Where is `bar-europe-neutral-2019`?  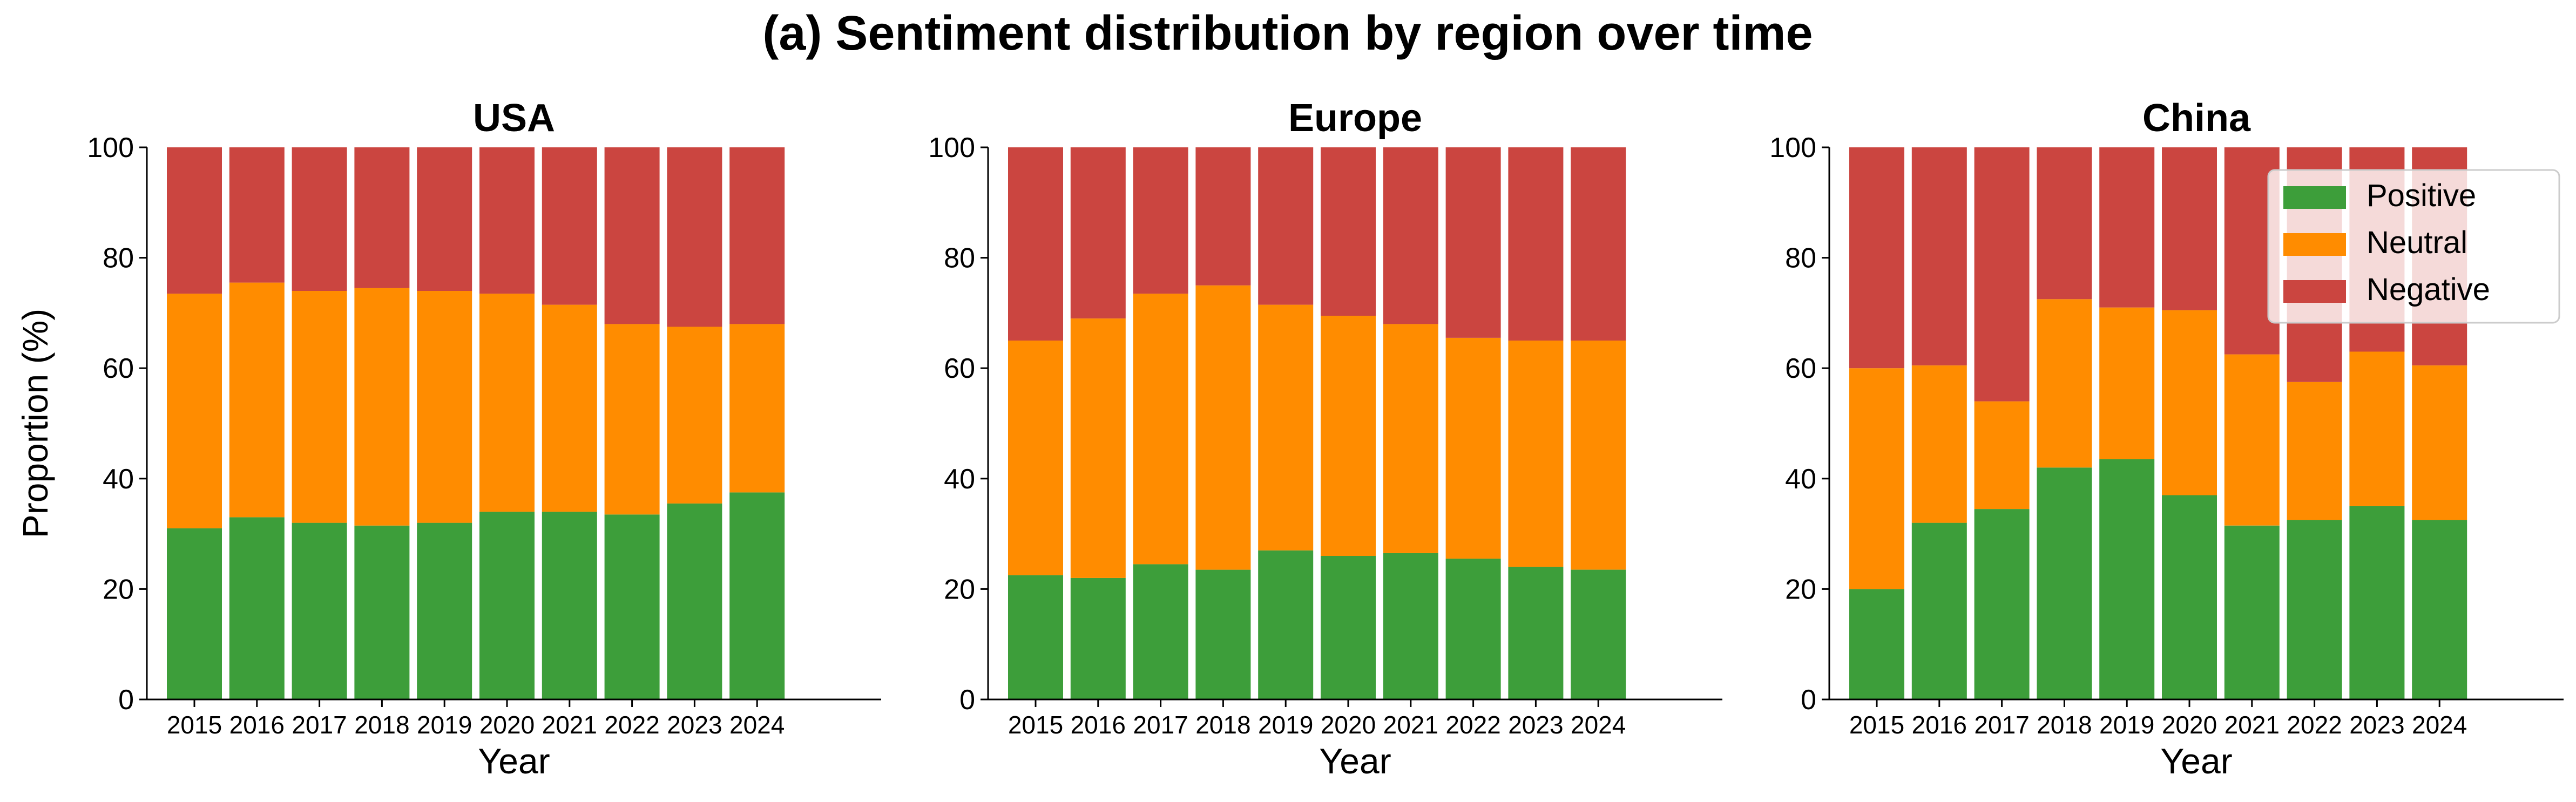 bar-europe-neutral-2019 is located at coordinates (1286, 427).